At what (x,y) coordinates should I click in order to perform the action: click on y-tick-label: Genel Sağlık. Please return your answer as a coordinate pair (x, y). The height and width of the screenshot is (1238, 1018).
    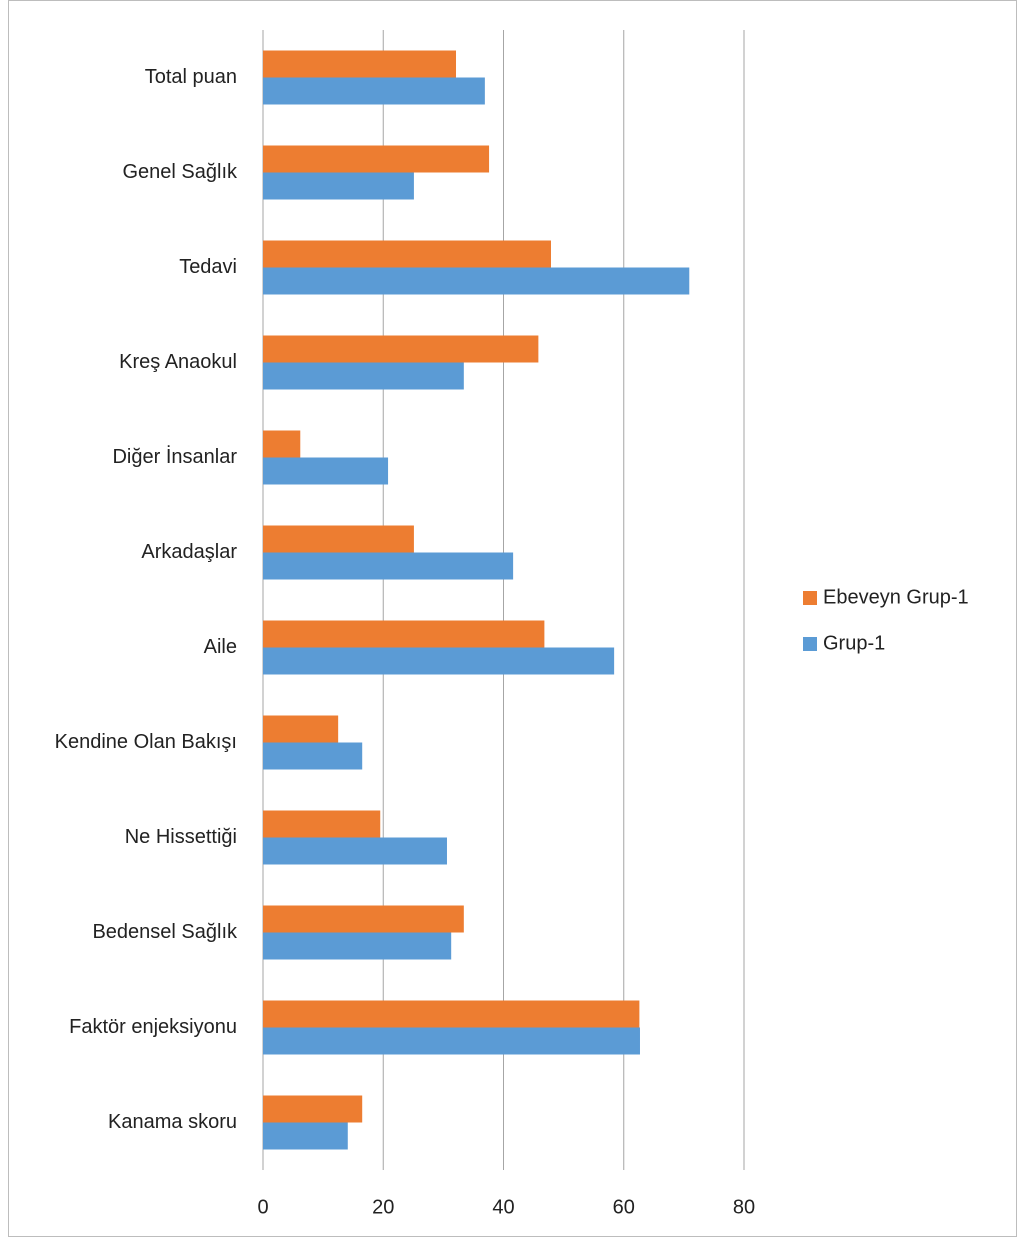
    Looking at the image, I should click on (180, 172).